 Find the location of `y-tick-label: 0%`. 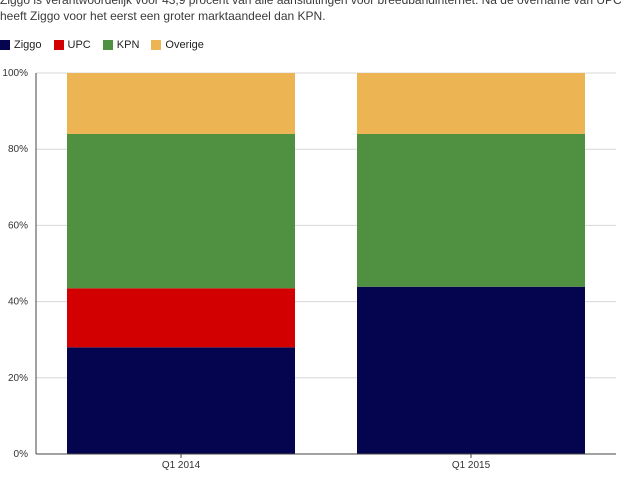

y-tick-label: 0% is located at coordinates (21, 454).